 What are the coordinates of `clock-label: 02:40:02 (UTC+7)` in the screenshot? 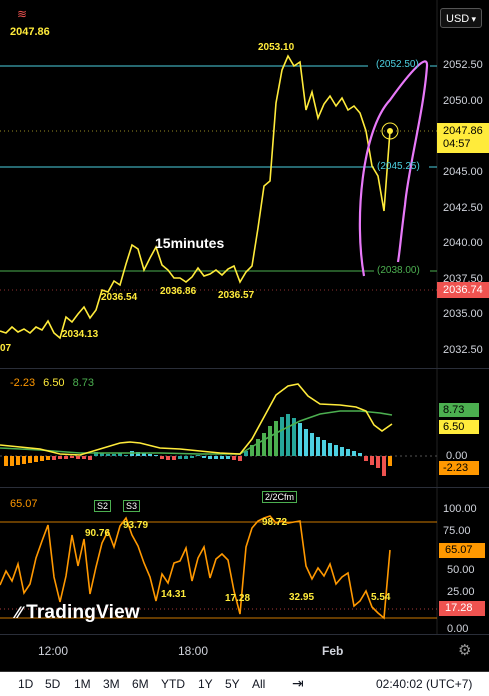 It's located at (424, 684).